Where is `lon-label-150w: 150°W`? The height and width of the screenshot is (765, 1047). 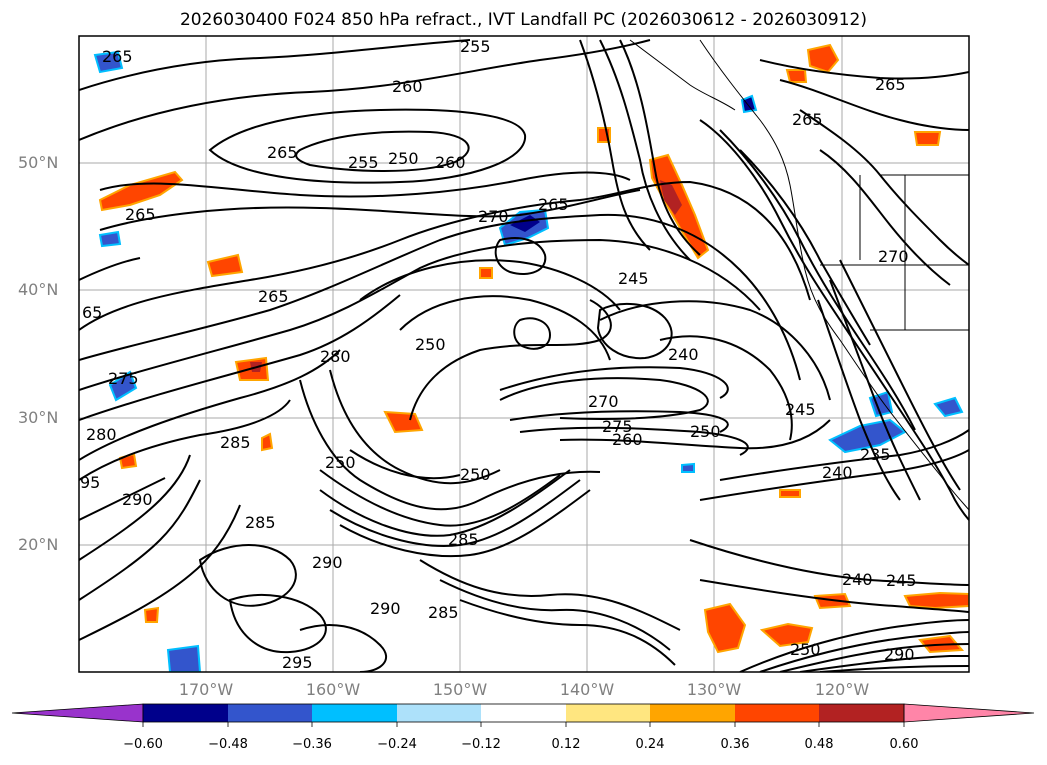
lon-label-150w: 150°W is located at coordinates (460, 689).